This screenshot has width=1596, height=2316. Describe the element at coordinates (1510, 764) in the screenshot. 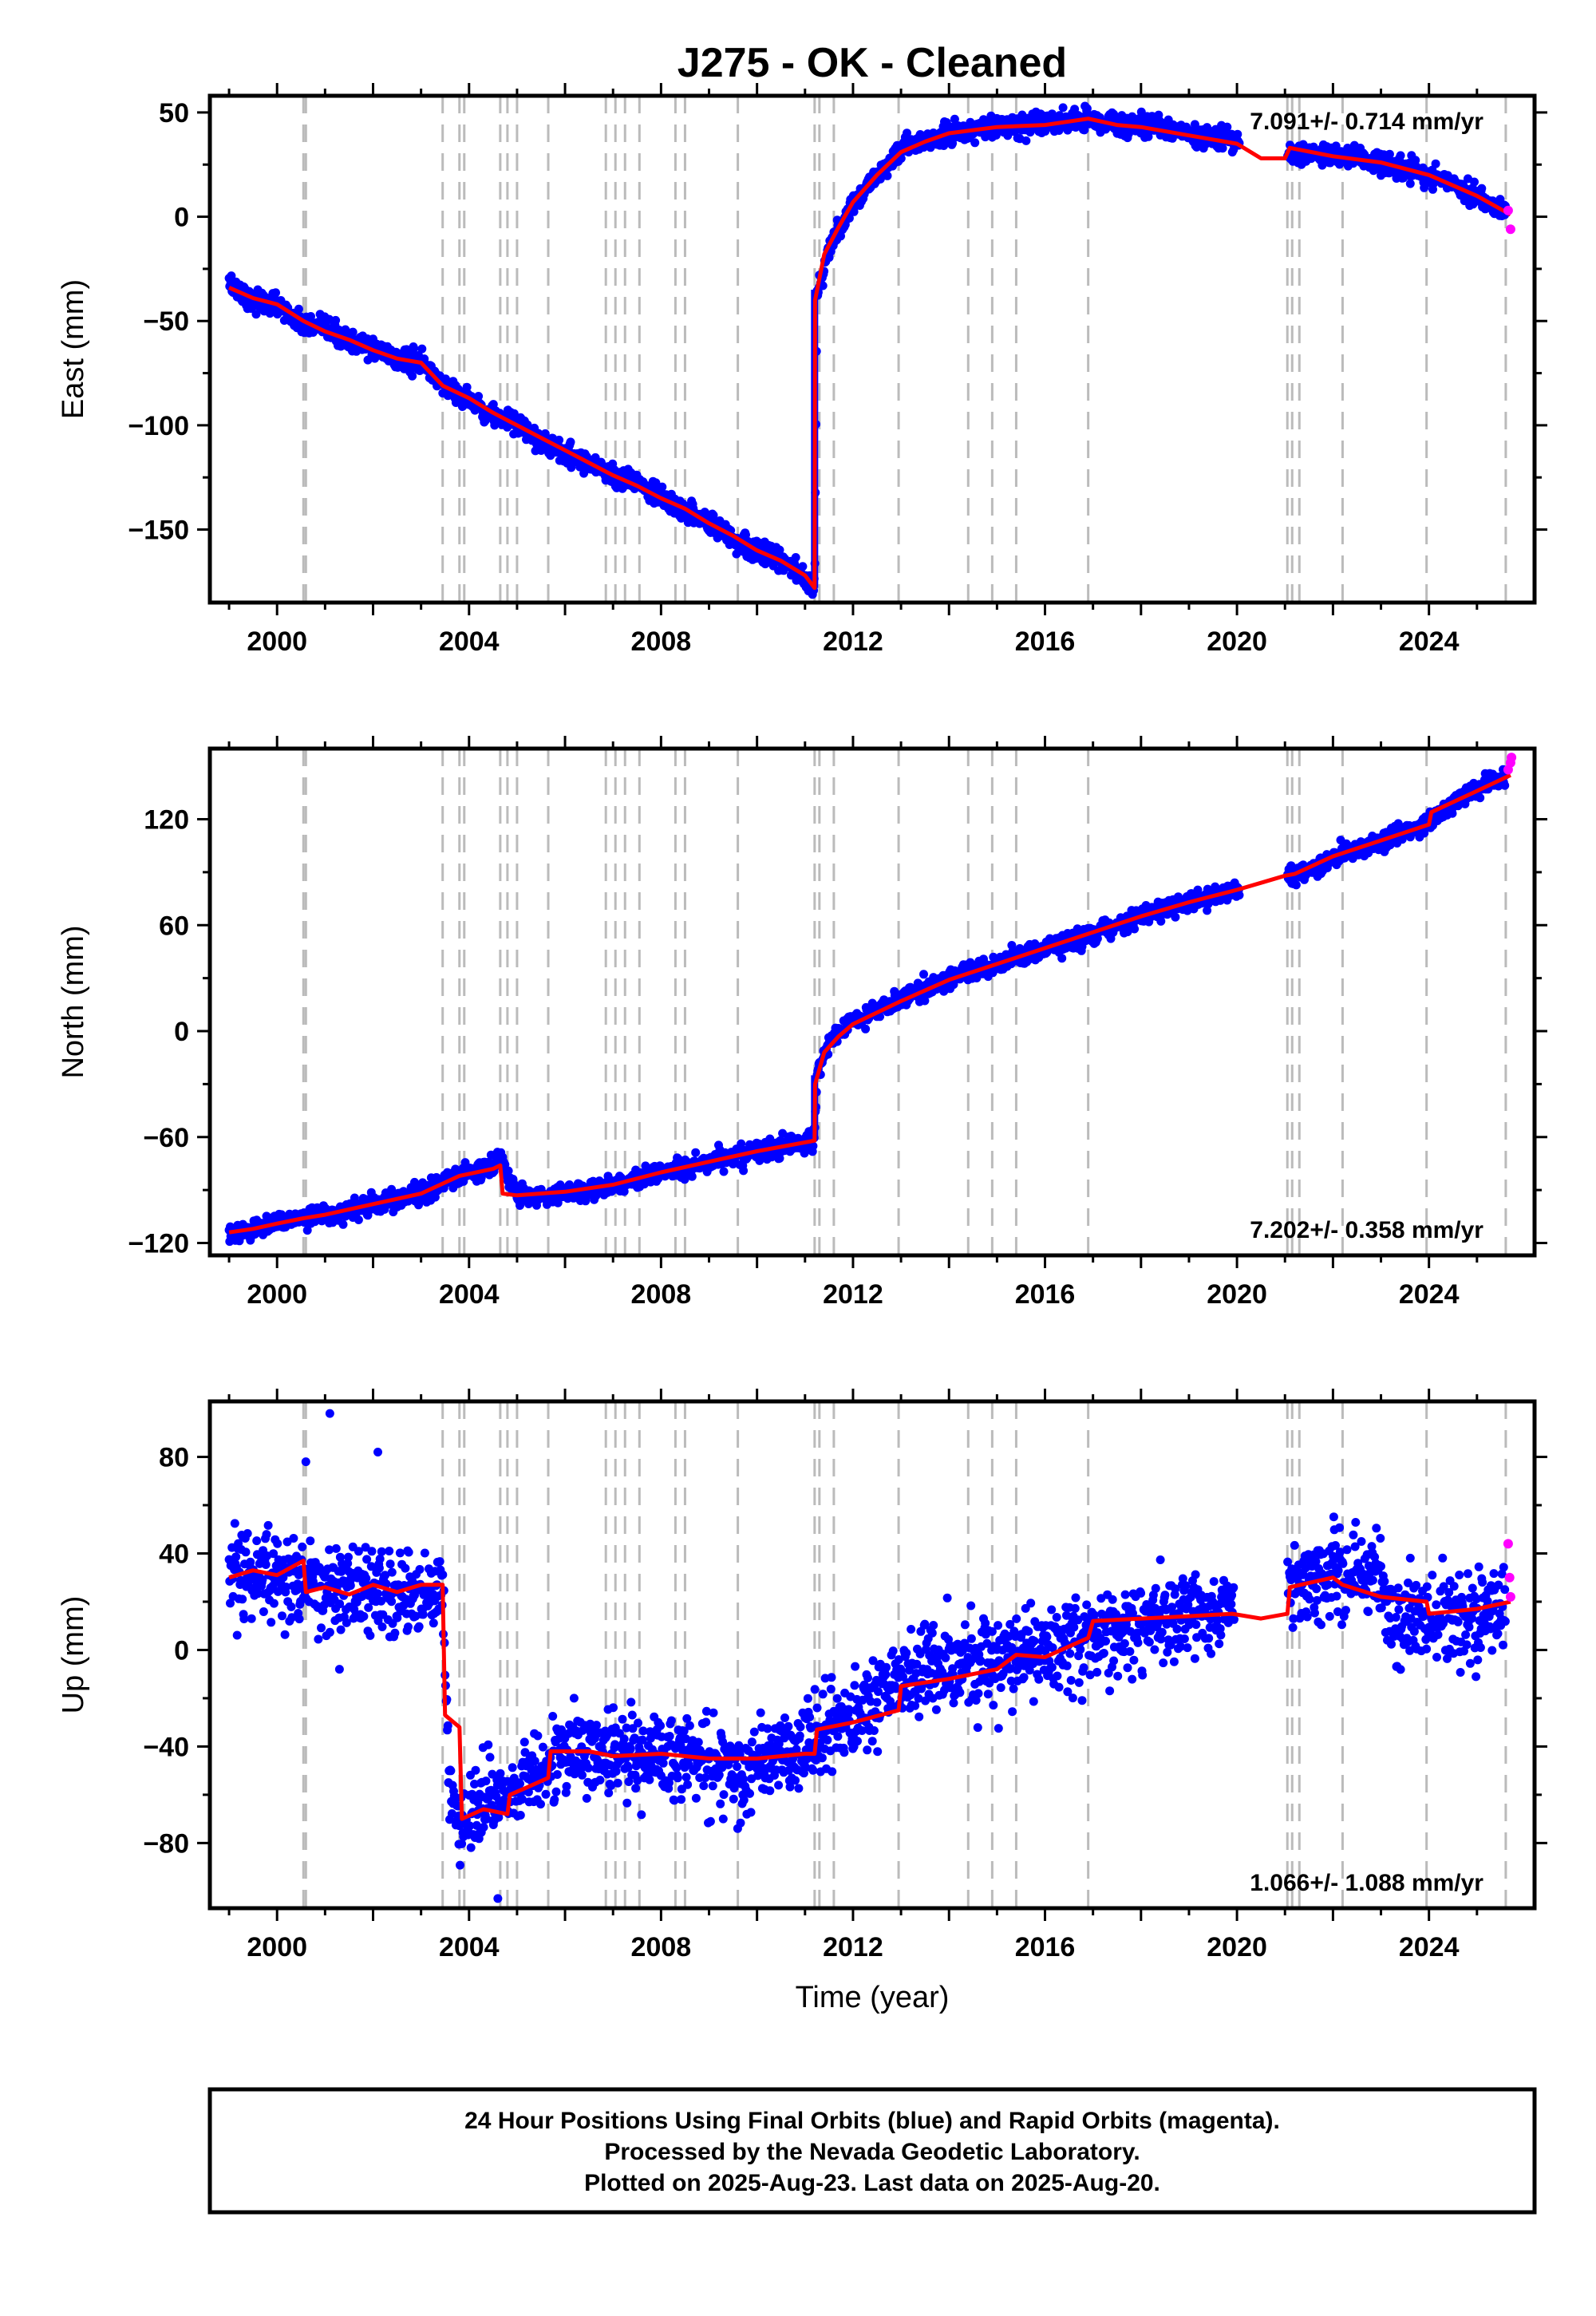

I see `rapid-orbit-points` at that location.